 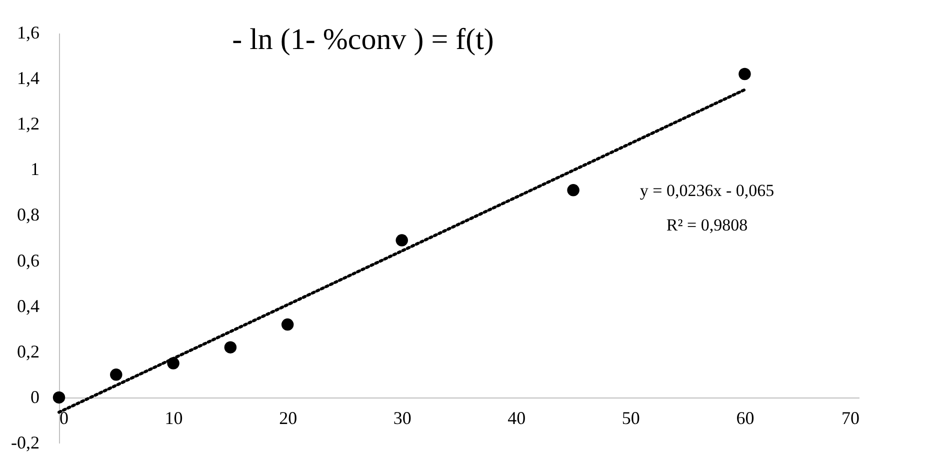 I want to click on y-tick-label: 0,8, so click(x=28, y=214).